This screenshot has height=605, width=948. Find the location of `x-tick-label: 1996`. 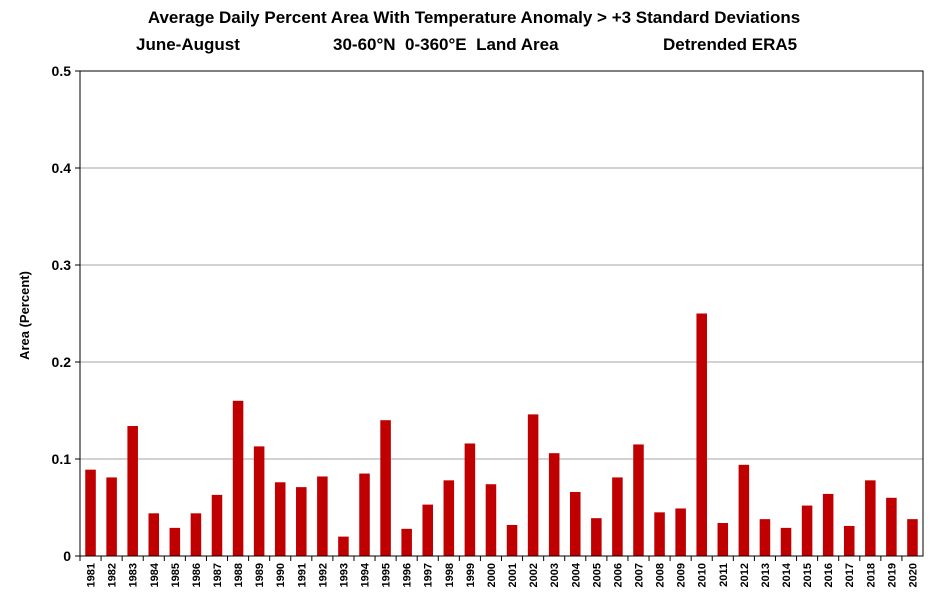

x-tick-label: 1996 is located at coordinates (408, 575).